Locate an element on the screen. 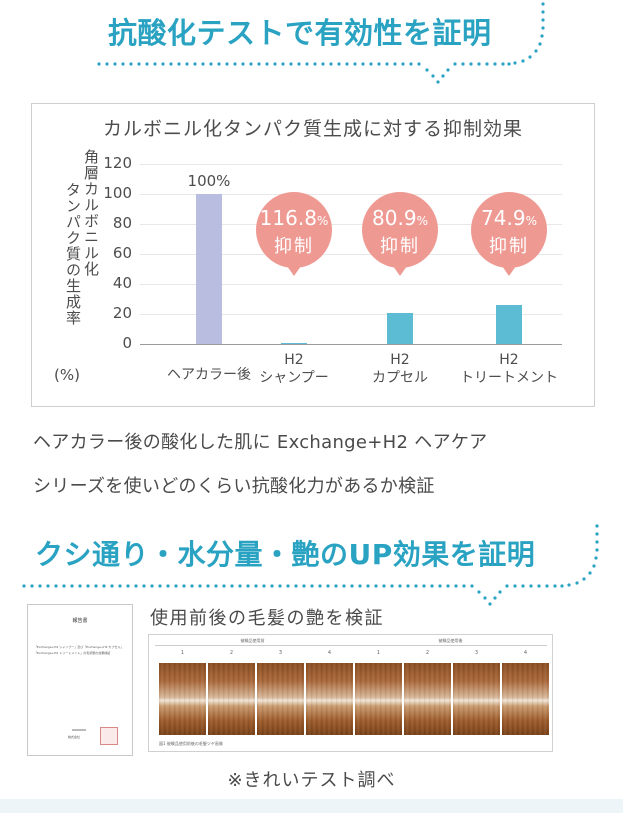  x-tick-label: H2 カプセル is located at coordinates (400, 369).